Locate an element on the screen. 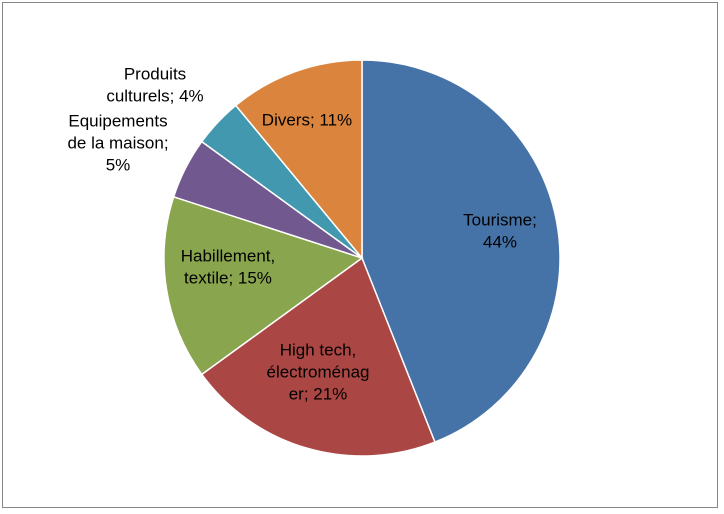 This screenshot has height=514, width=724. data-label-tourisme: Tourisme; is located at coordinates (500, 219).